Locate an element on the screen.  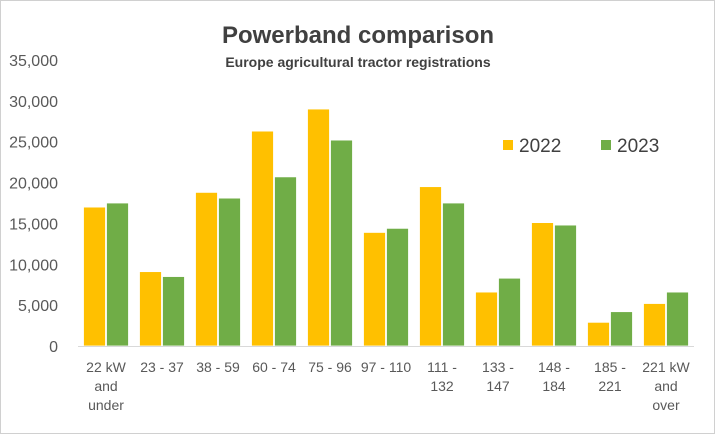
legend-label-2023: 2023 is located at coordinates (638, 146).